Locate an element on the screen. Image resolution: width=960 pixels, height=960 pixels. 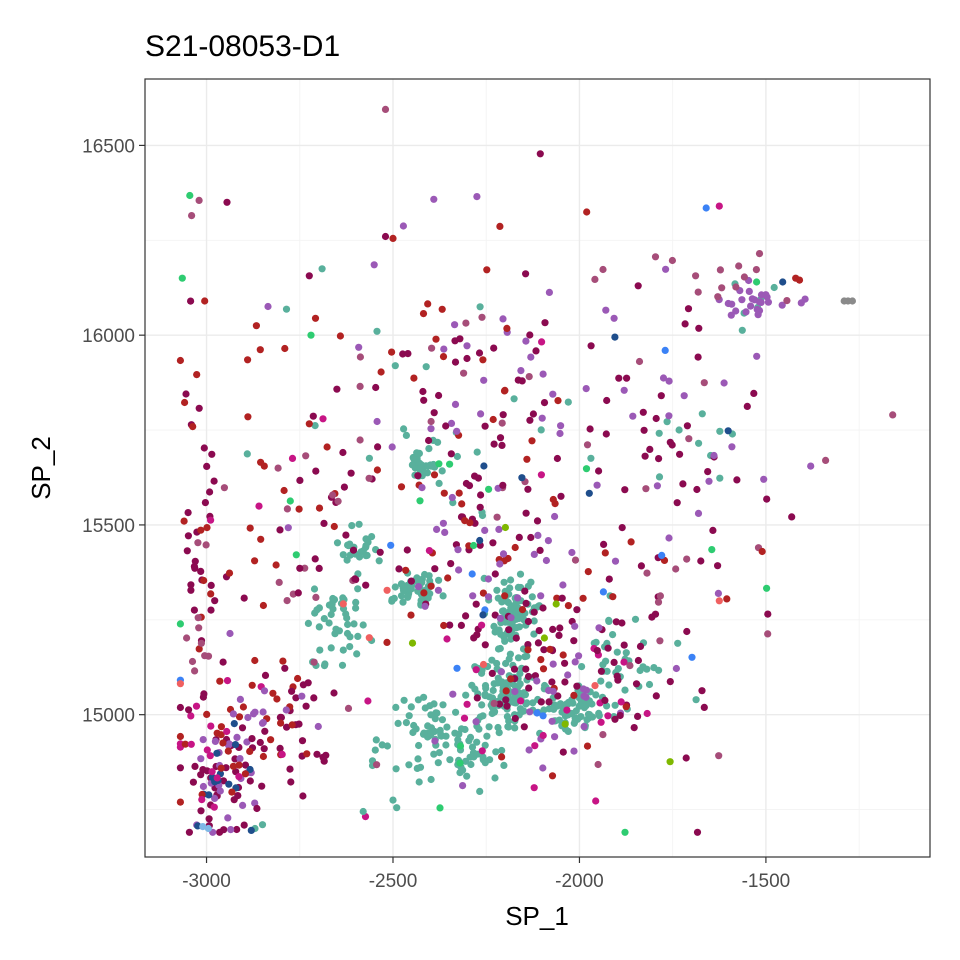
y-tick-label: 16500 is located at coordinates (108, 146).